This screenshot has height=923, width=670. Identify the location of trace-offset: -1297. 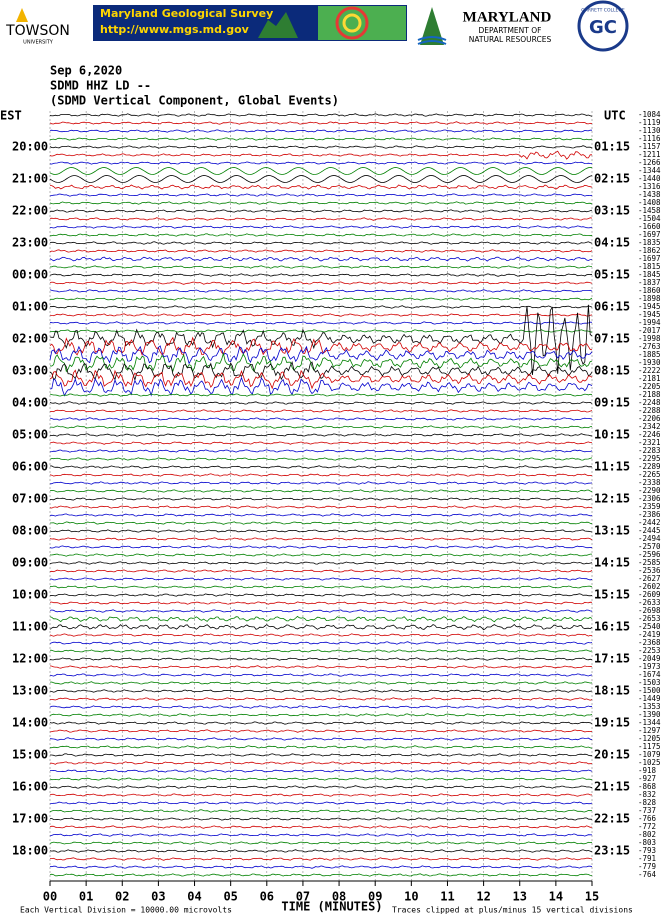
(649, 730).